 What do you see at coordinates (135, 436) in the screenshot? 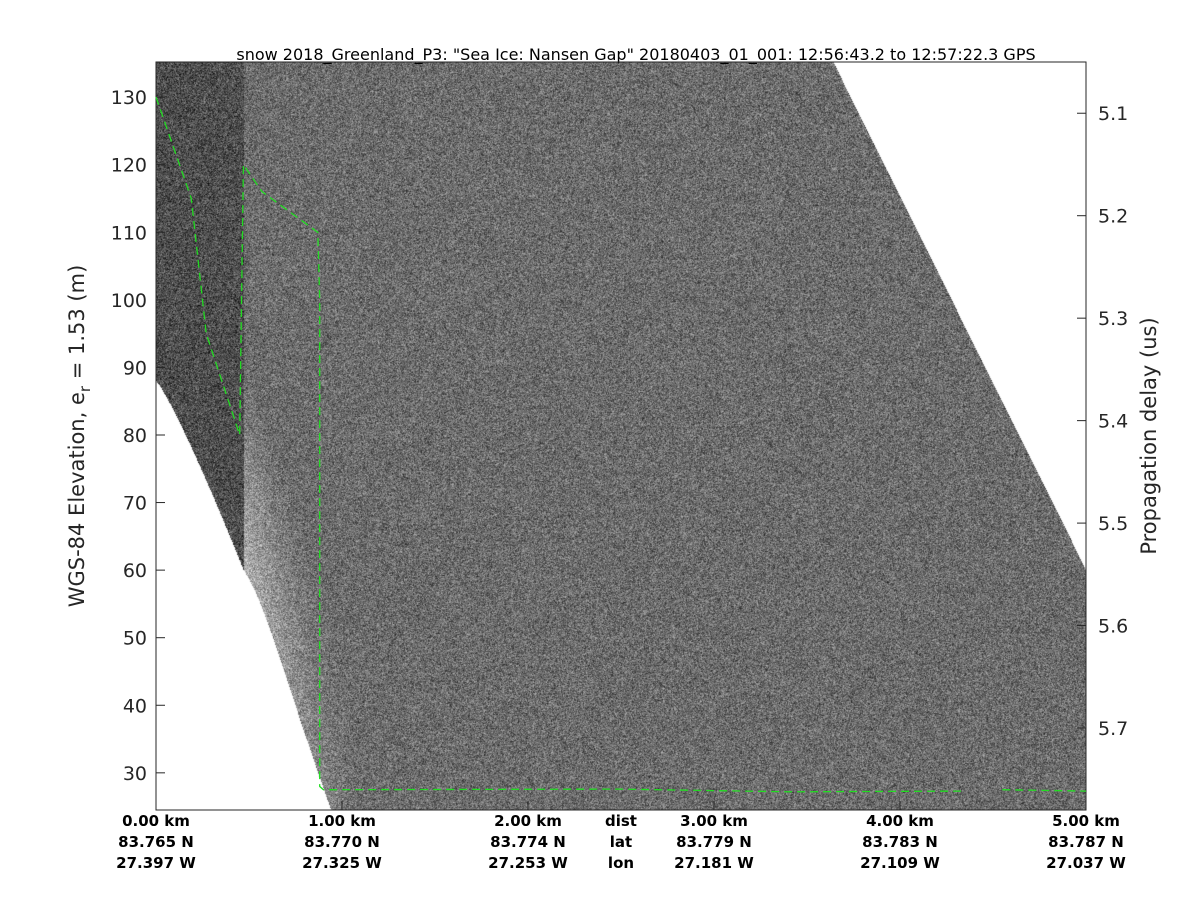
I see `y-tick-label: 80` at bounding box center [135, 436].